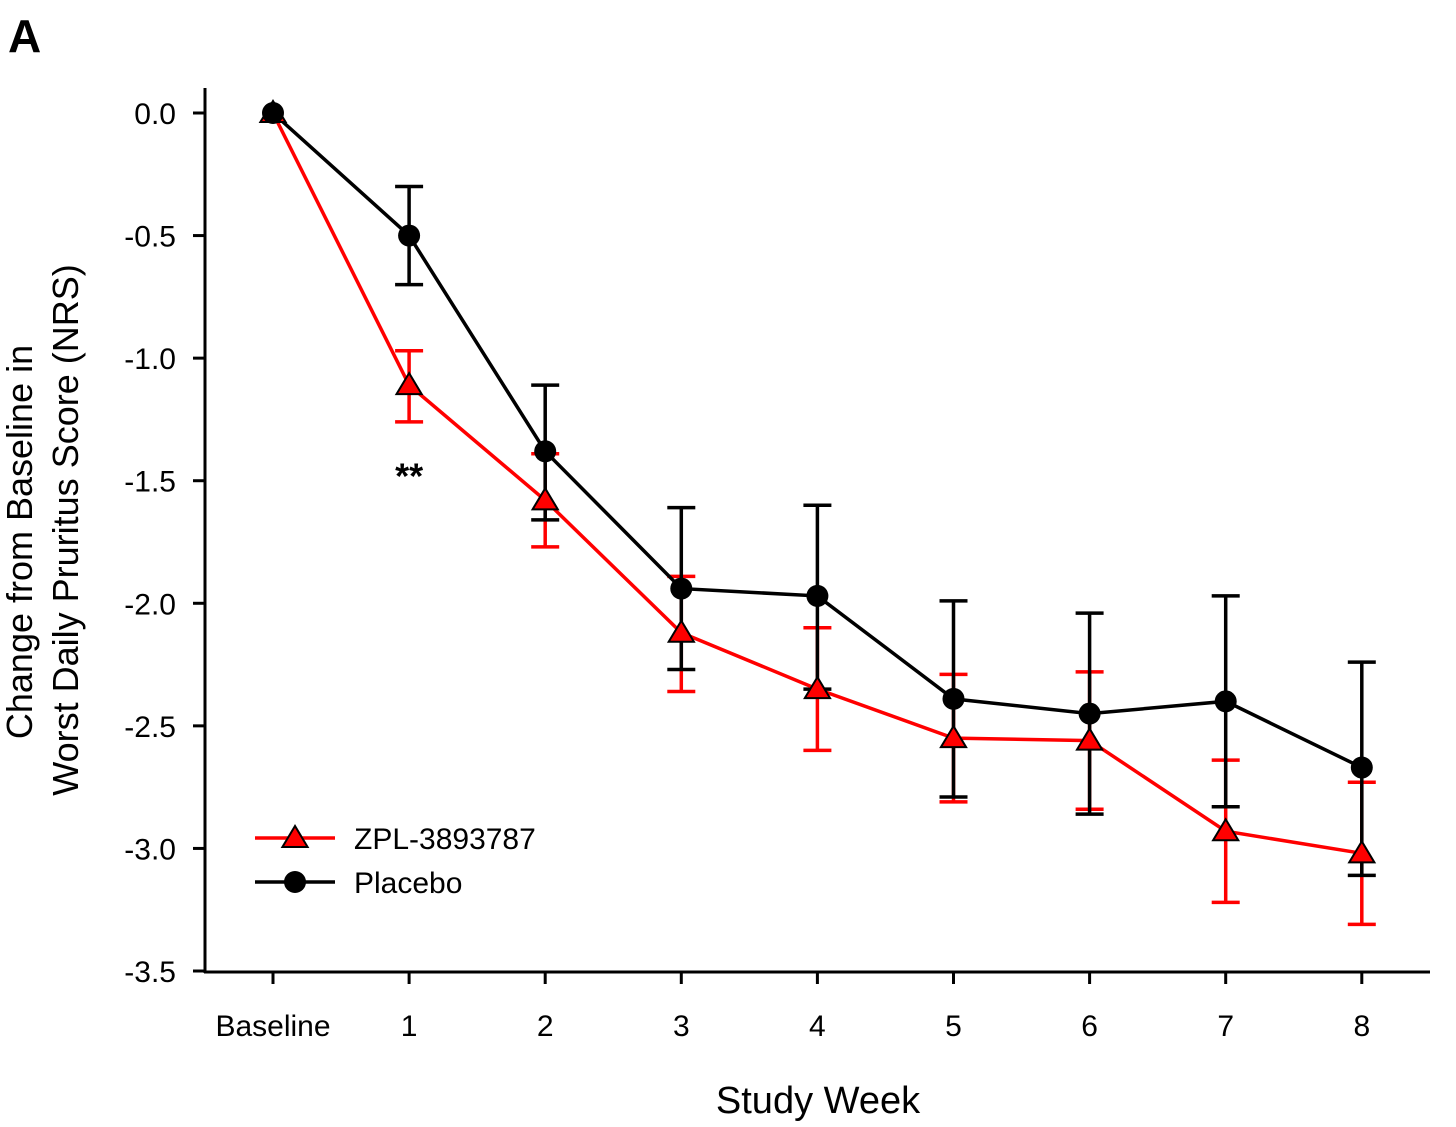 This screenshot has height=1127, width=1456. I want to click on x-tick-label: 1, so click(409, 1026).